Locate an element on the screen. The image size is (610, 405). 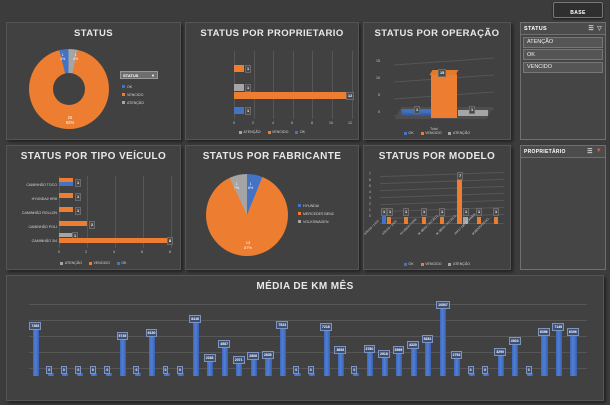
bar-34-vencido is located at coordinates (115, 240).